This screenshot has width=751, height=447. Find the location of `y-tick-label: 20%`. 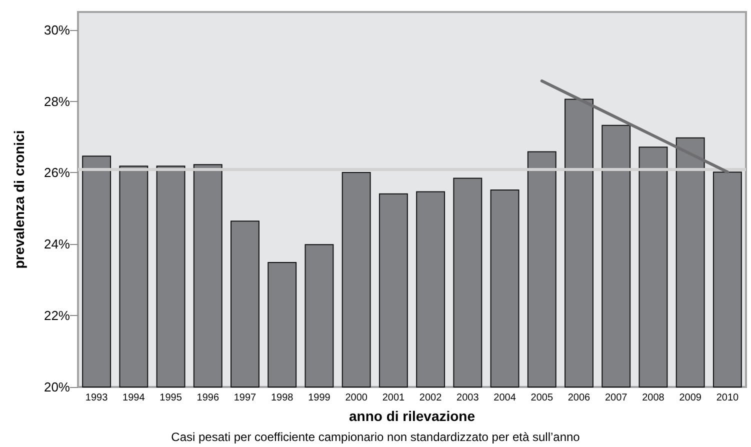

y-tick-label: 20% is located at coordinates (57, 387).